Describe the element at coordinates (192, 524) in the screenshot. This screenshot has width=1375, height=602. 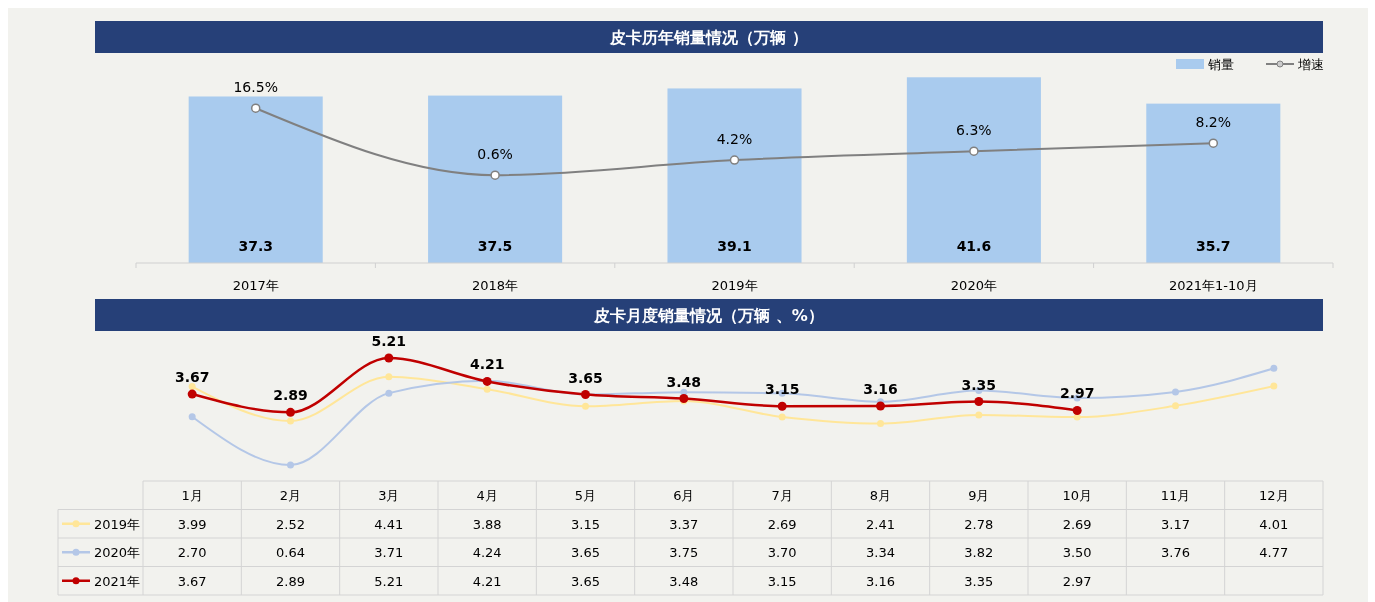
I see `data-label: 3.99` at that location.